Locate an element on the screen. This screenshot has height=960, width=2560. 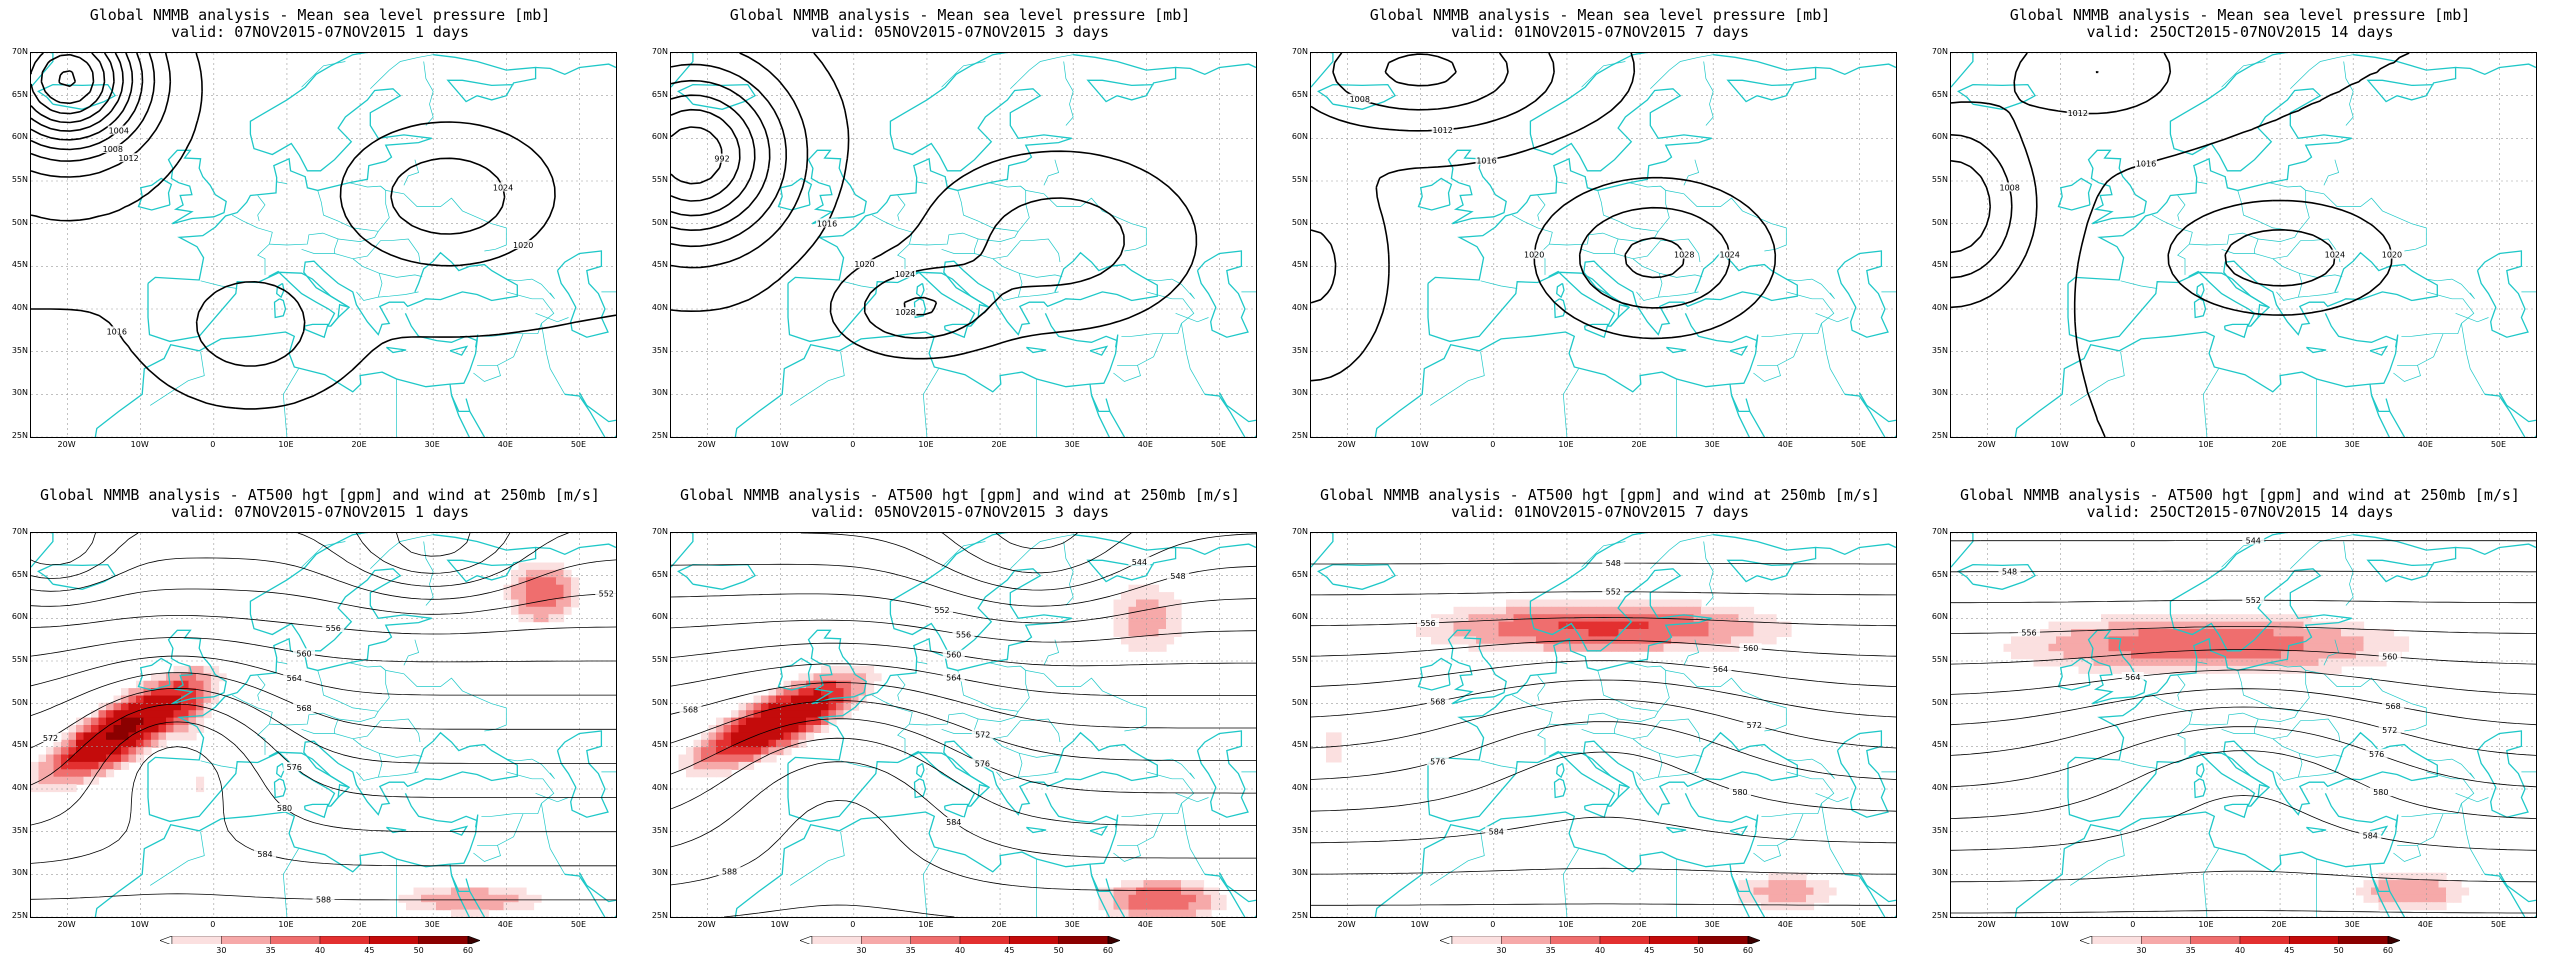
longitude-label: 20E is located at coordinates (2279, 444).